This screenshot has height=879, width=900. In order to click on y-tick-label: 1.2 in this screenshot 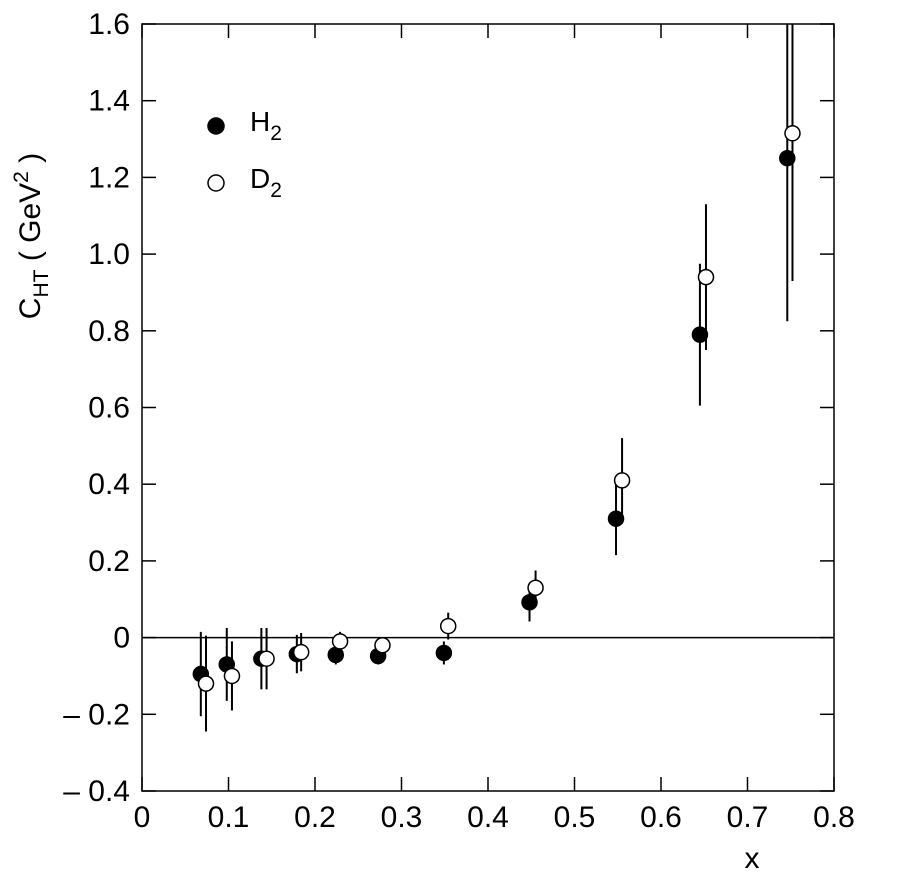, I will do `click(109, 177)`.